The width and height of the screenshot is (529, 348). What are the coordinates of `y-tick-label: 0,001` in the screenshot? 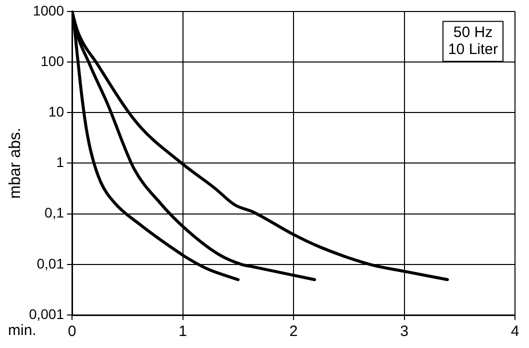 It's located at (46, 314).